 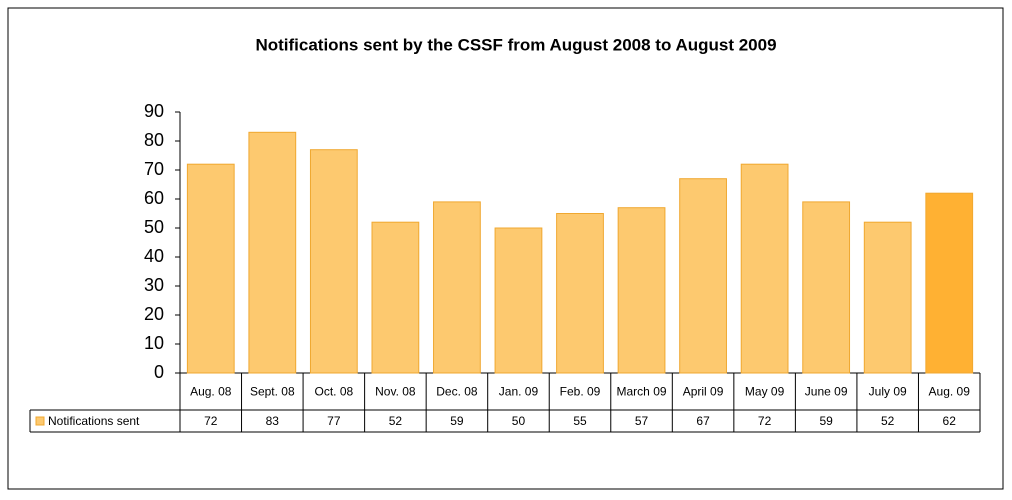 What do you see at coordinates (395, 392) in the screenshot?
I see `x-tick-label: Nov. 08` at bounding box center [395, 392].